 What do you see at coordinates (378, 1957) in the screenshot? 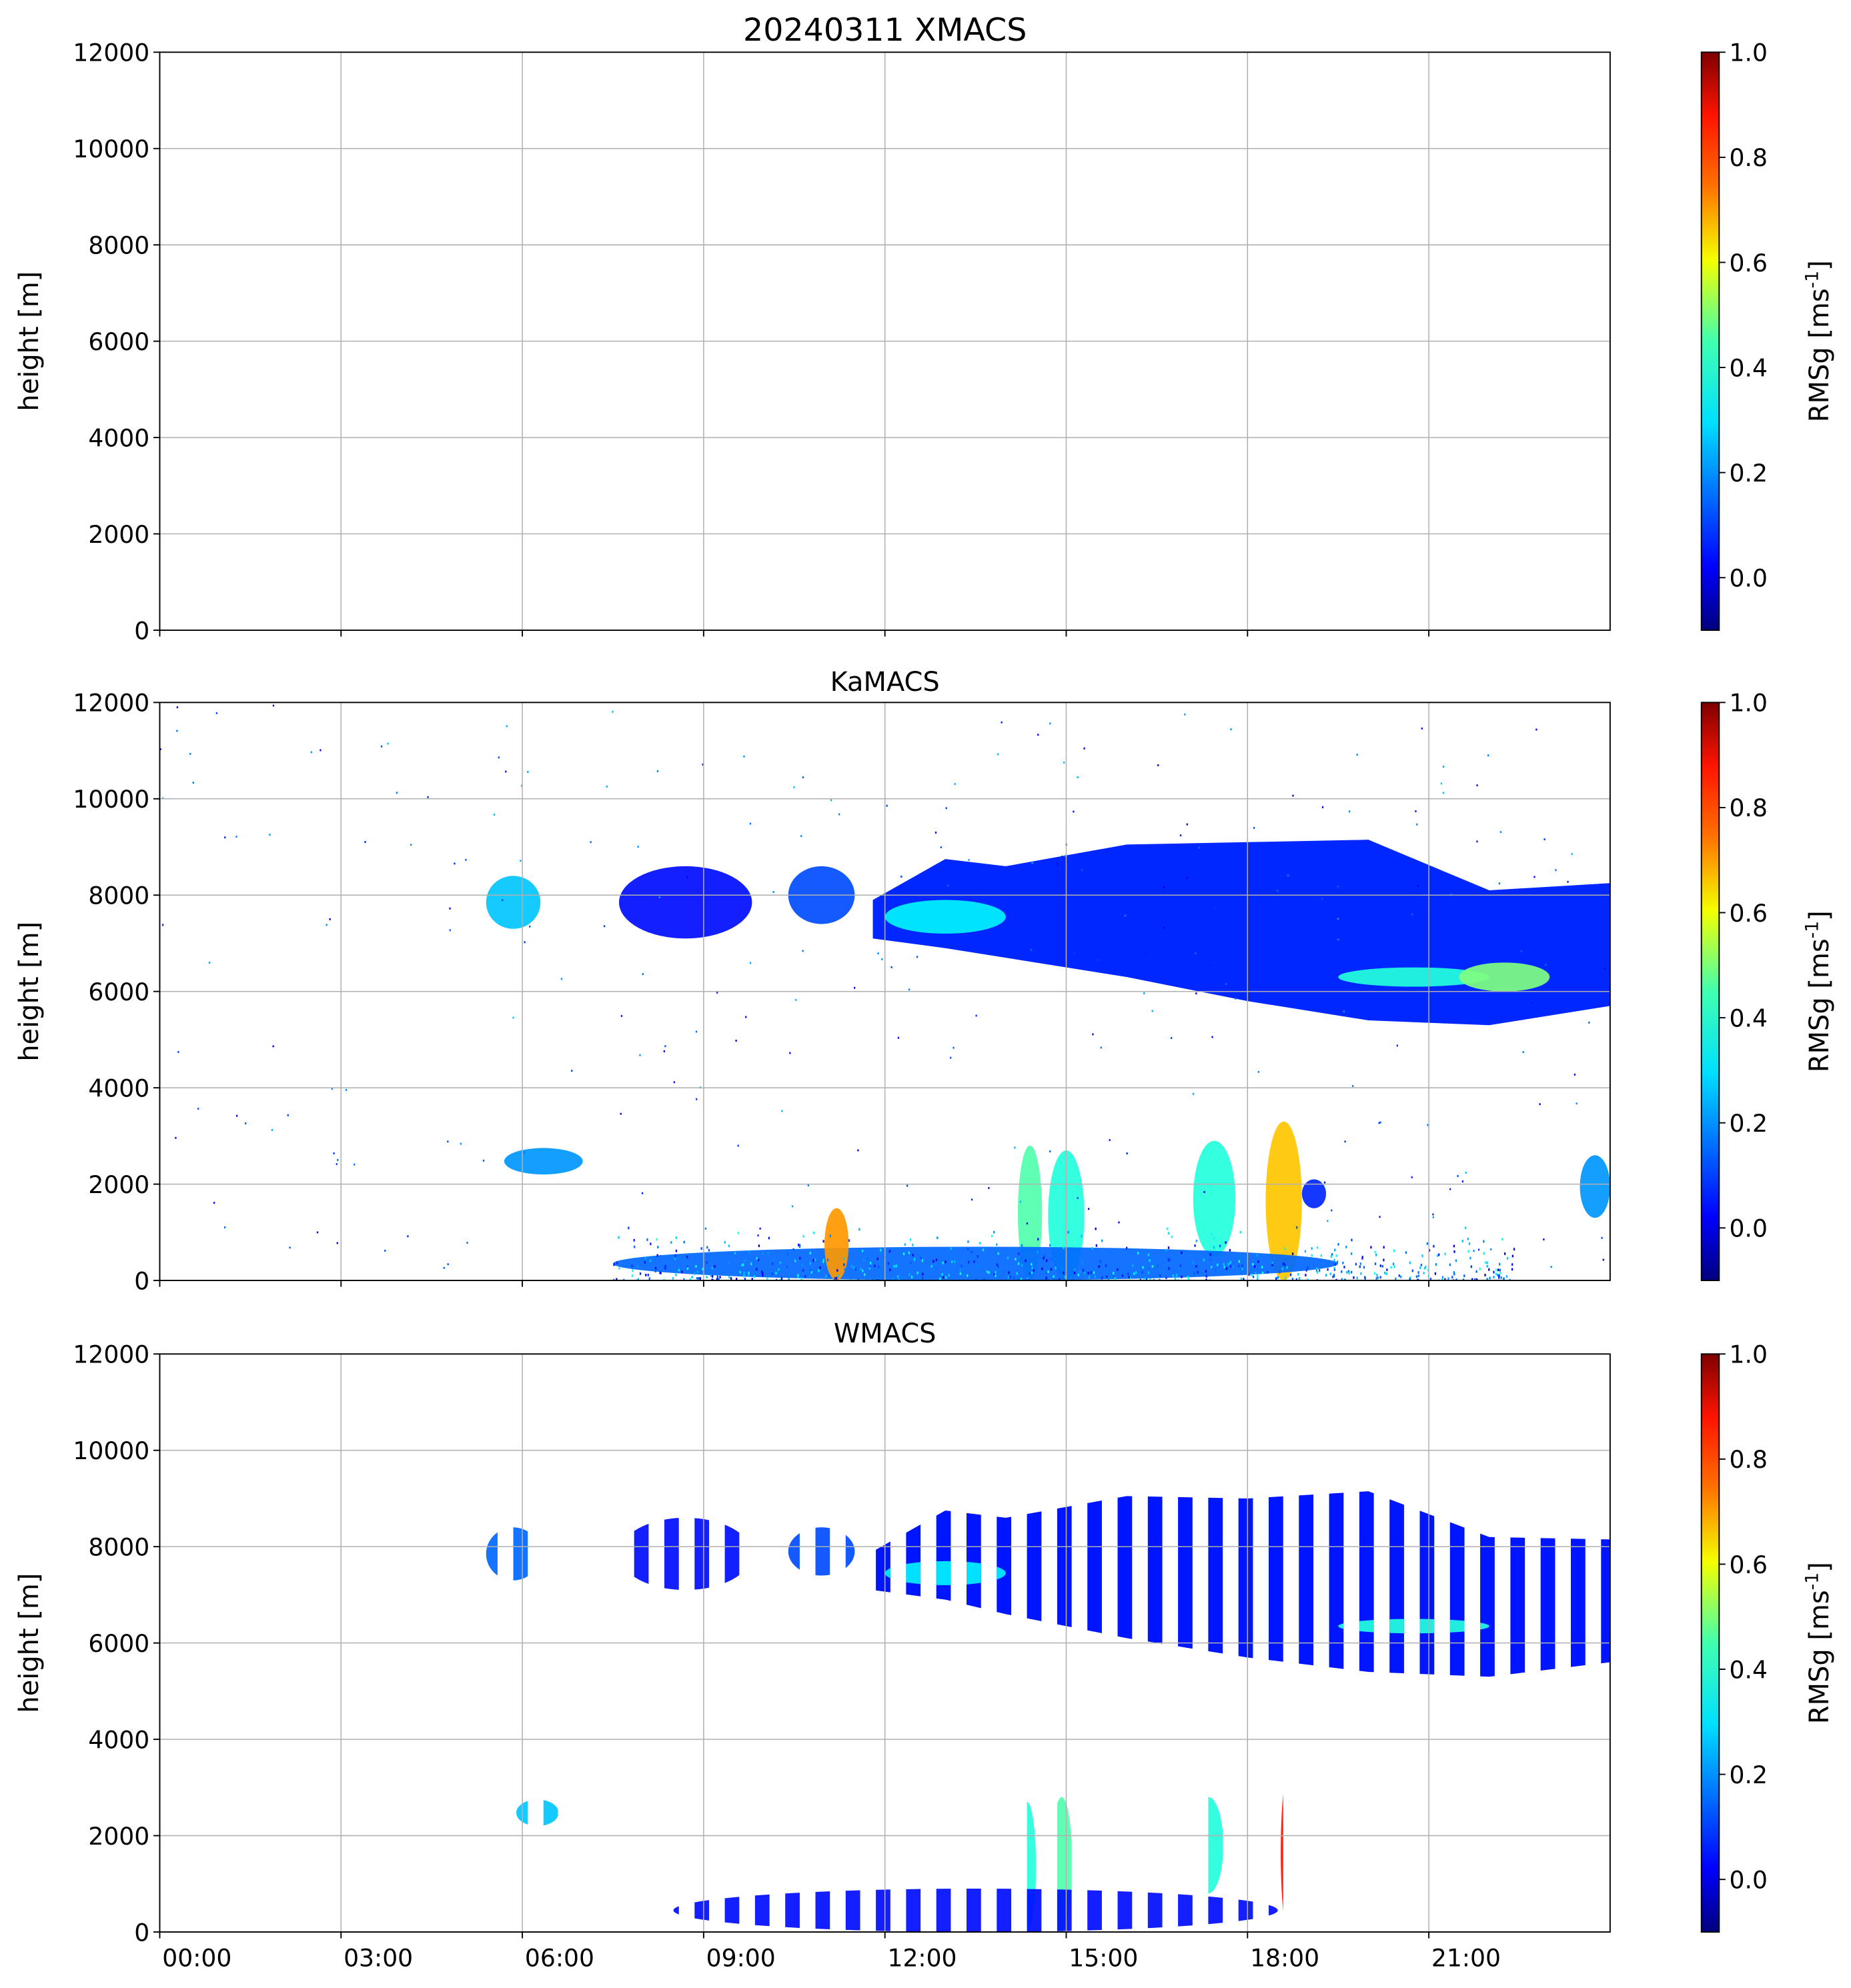
I see `x-tick-label: 03:00` at bounding box center [378, 1957].